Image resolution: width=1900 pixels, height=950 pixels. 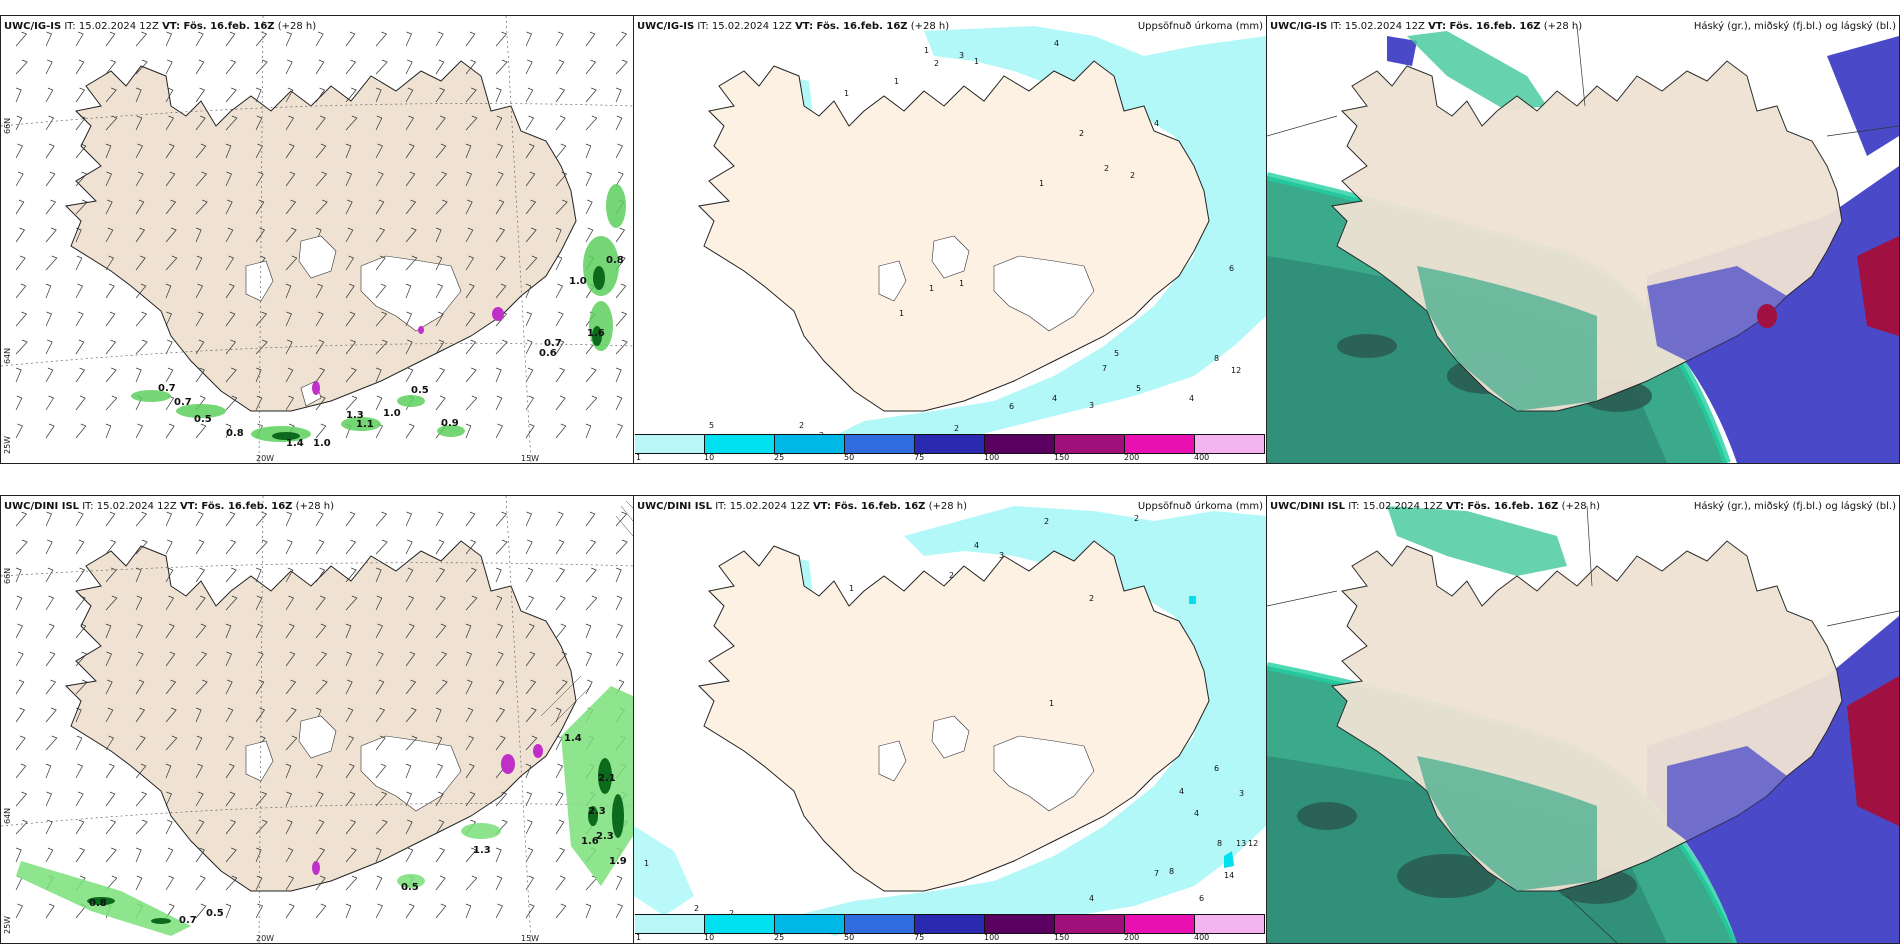 I want to click on precip-colorbar, so click(x=950, y=924).